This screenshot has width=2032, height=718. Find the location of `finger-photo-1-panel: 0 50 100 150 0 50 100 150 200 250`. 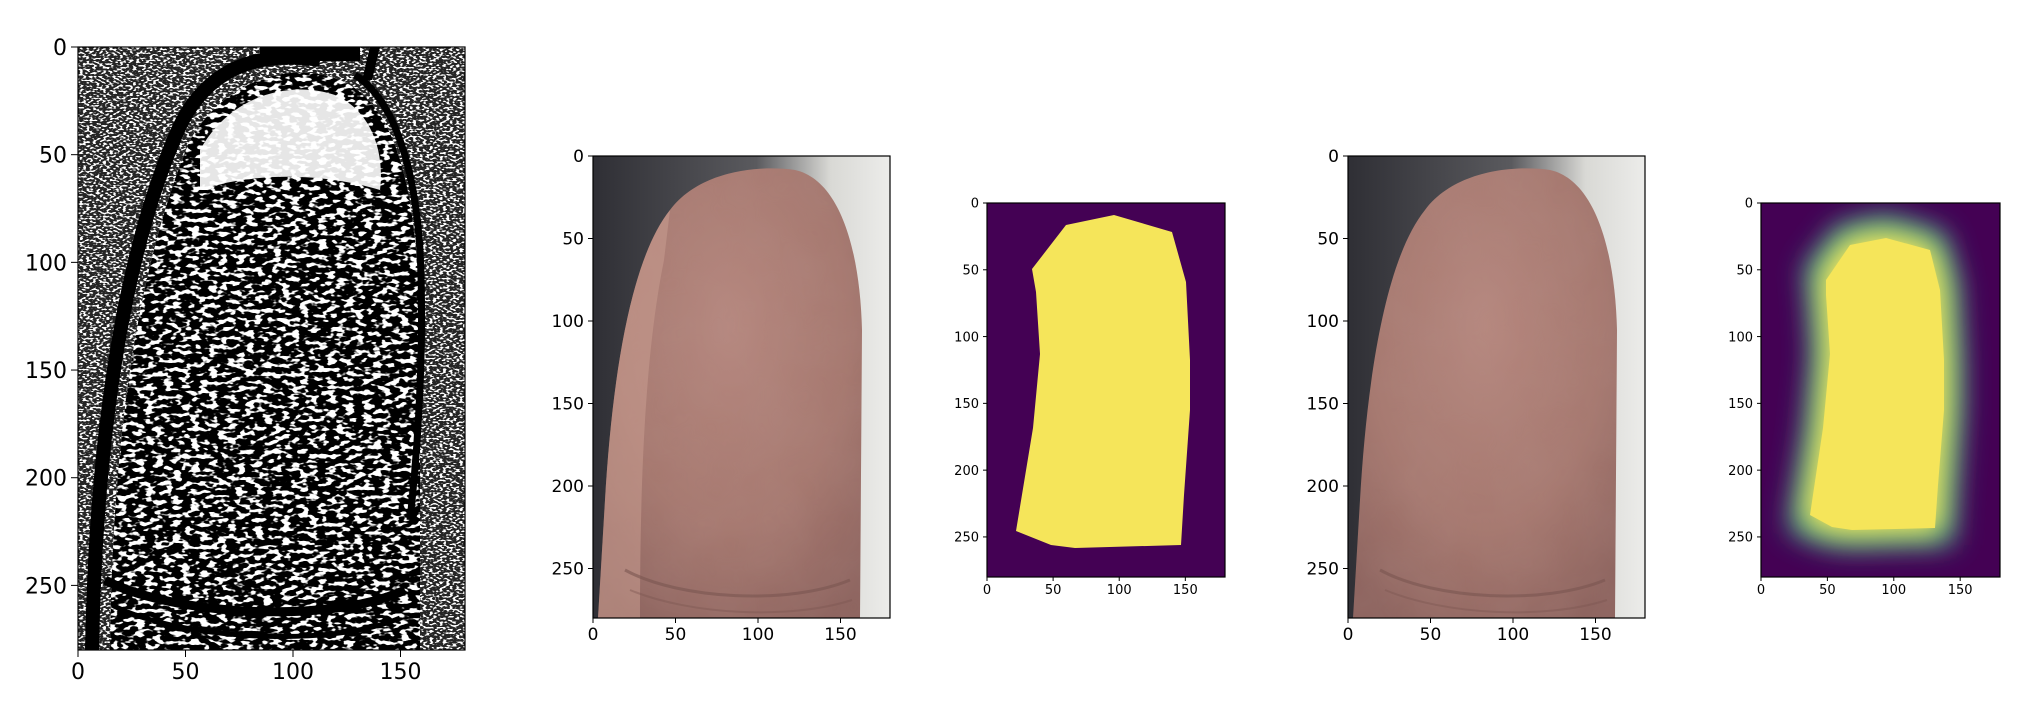

finger-photo-1-panel: 0 50 100 150 0 50 100 150 200 250 is located at coordinates (721, 396).